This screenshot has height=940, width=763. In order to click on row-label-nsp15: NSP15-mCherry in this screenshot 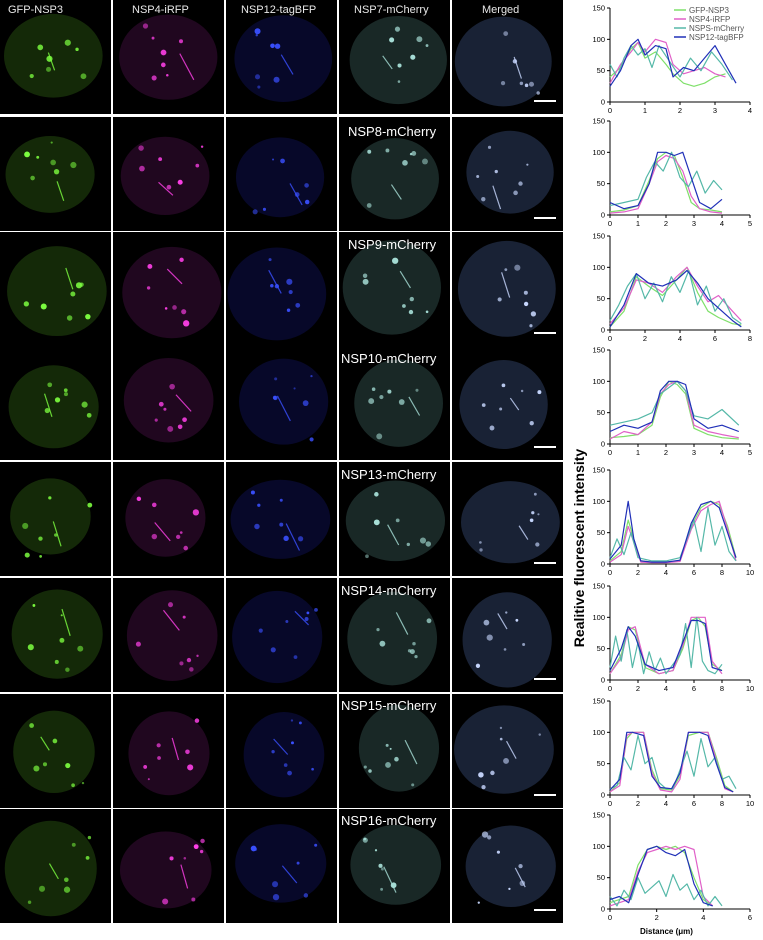, I will do `click(389, 705)`.